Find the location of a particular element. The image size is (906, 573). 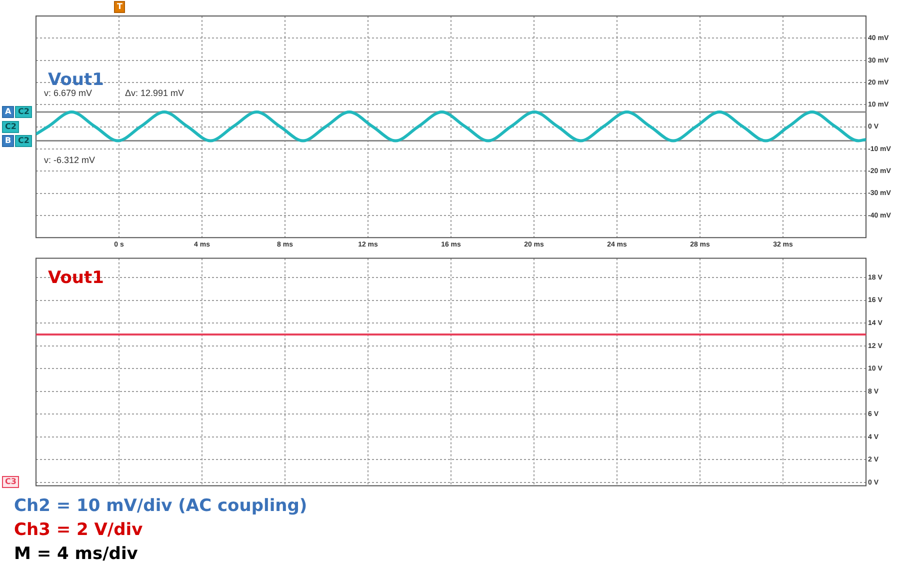

ref-line-label: v: 6.679 mV is located at coordinates (68, 94).